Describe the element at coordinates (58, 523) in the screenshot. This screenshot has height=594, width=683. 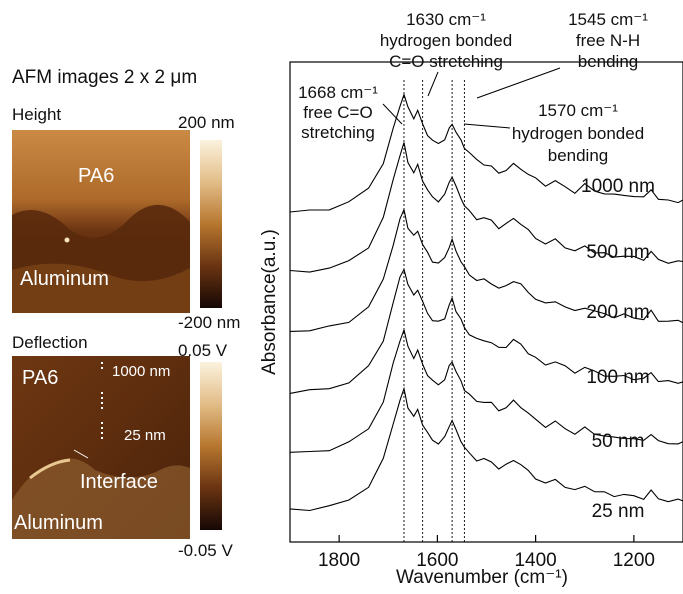
I see `deflection-bottom-region: Aluminum` at that location.